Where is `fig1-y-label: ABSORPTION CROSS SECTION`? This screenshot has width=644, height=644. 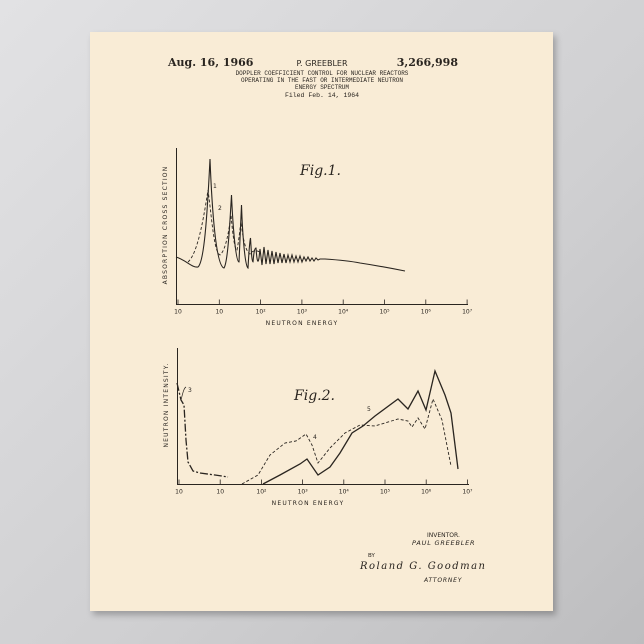
fig1-y-label: ABSORPTION CROSS SECTION is located at coordinates (165, 225).